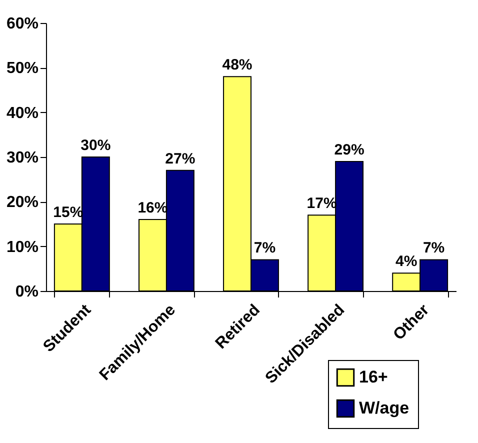  Describe the element at coordinates (22, 247) in the screenshot. I see `y-tick-label: 10%` at that location.